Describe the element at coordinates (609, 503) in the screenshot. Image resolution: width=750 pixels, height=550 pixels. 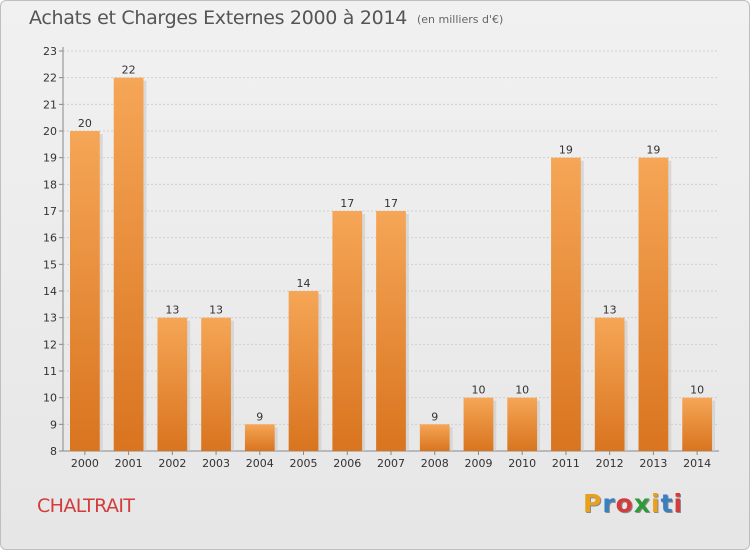
I see `logo-letter: r` at that location.